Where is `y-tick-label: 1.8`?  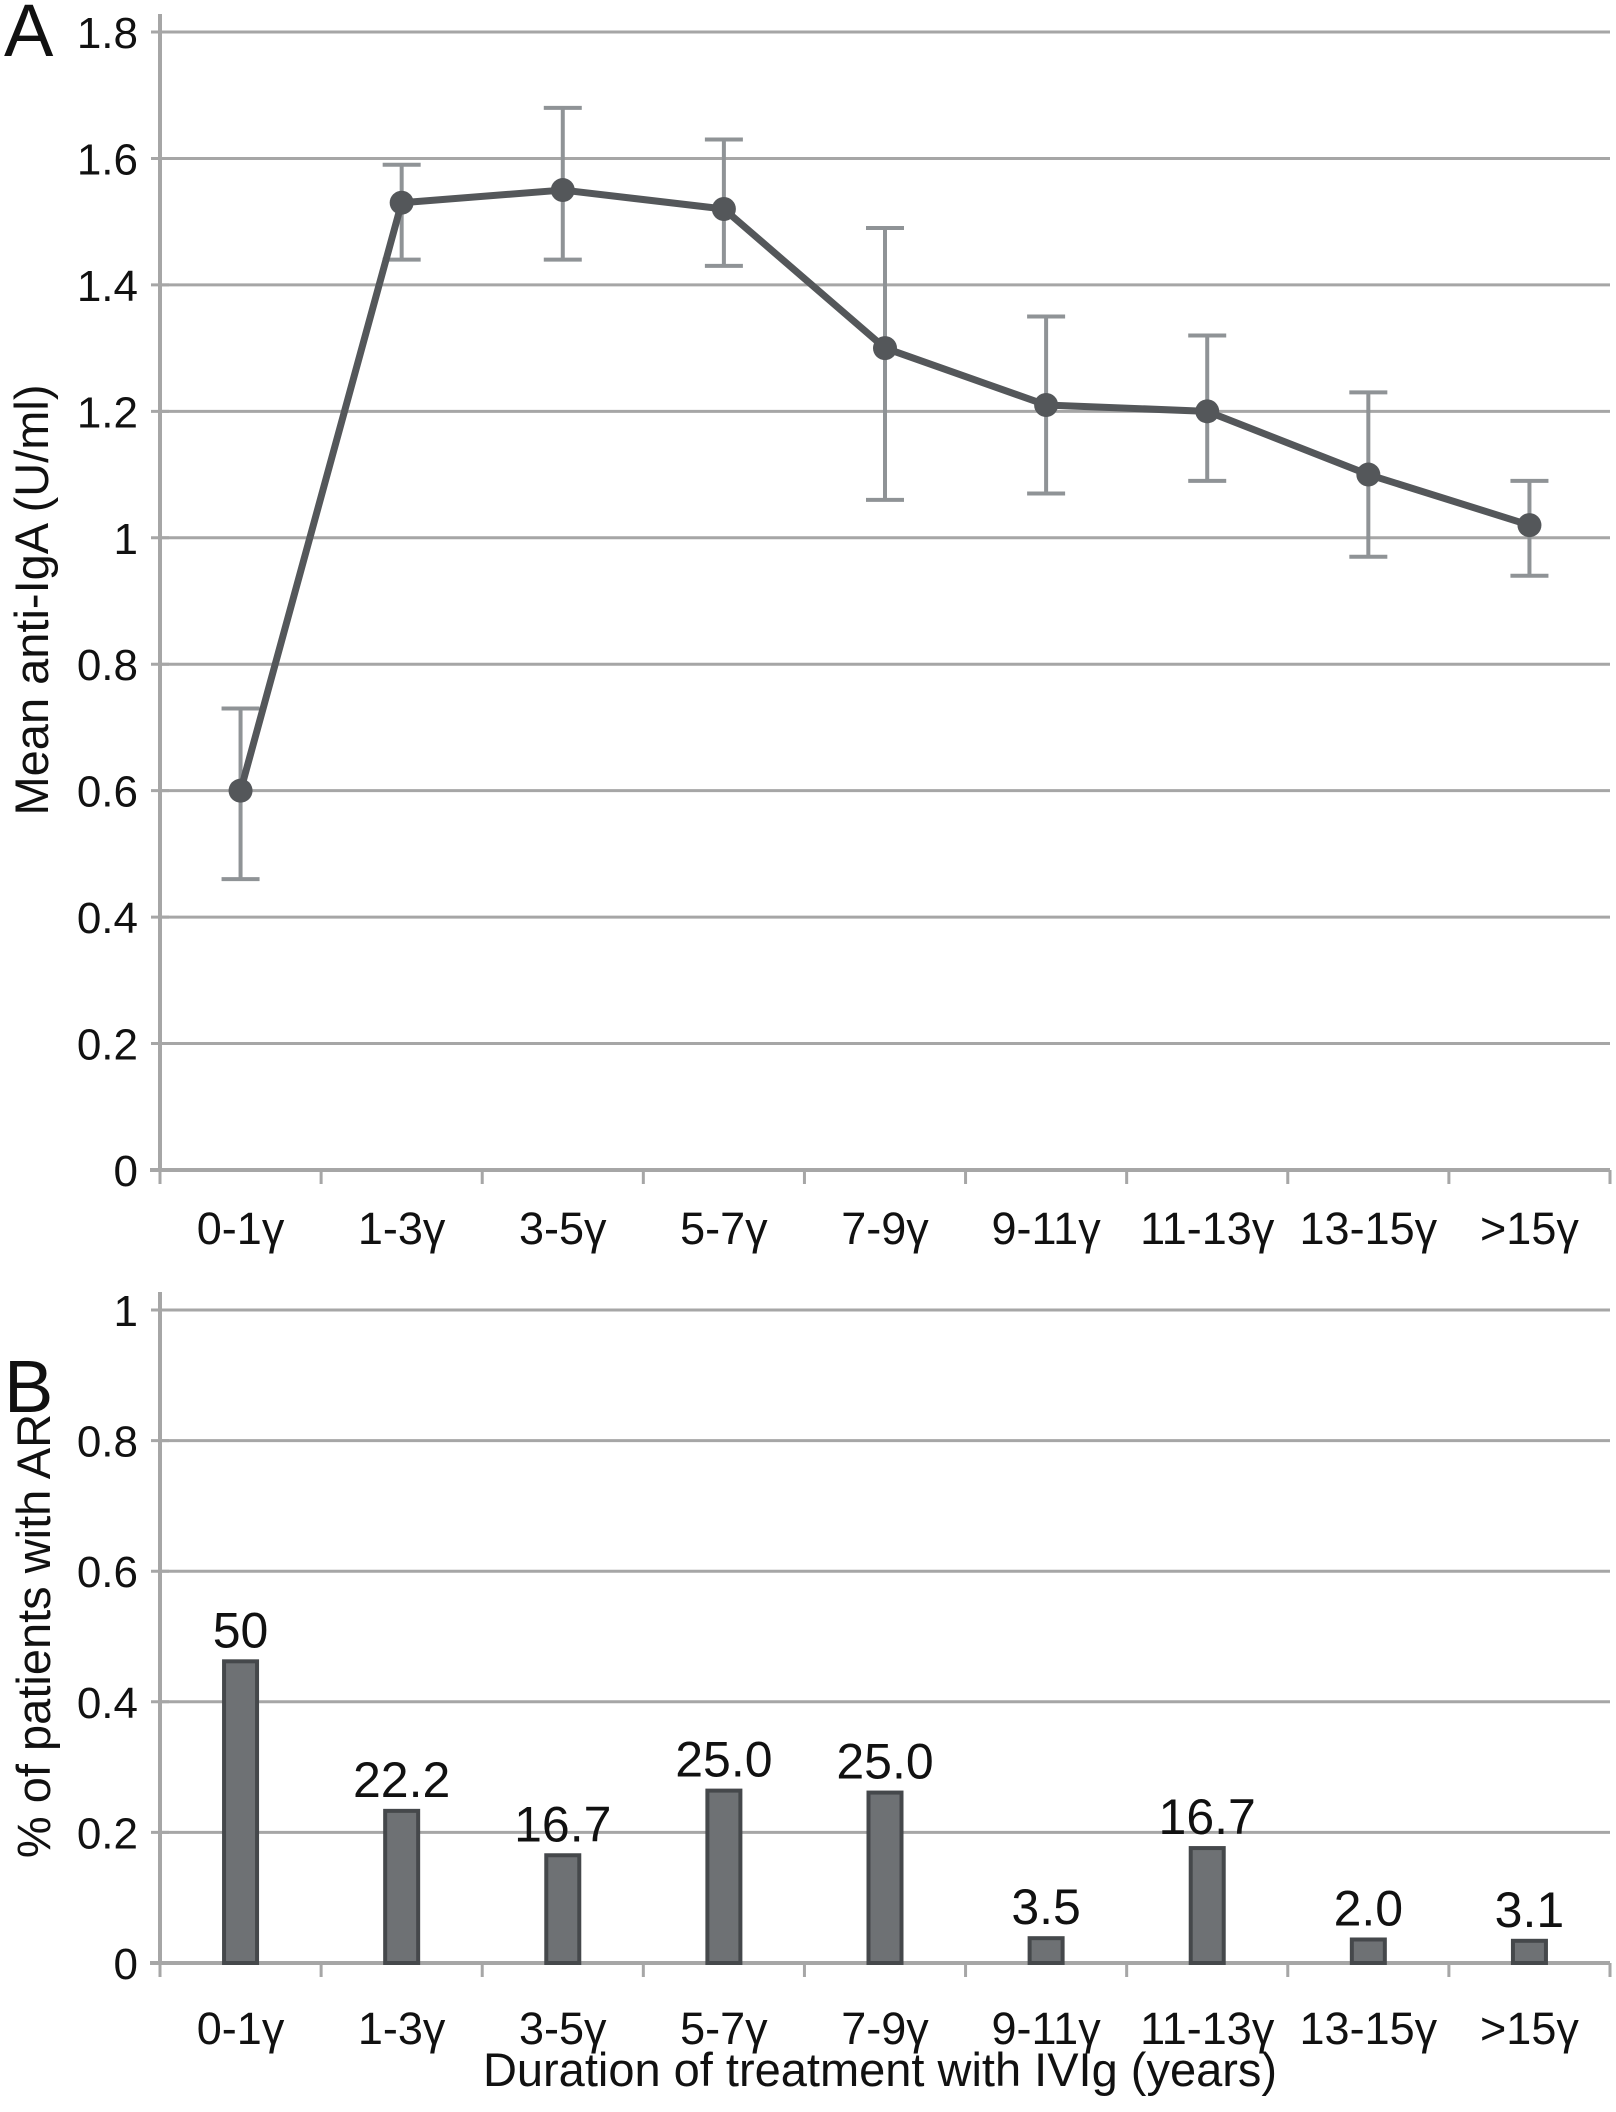 y-tick-label: 1.8 is located at coordinates (107, 33).